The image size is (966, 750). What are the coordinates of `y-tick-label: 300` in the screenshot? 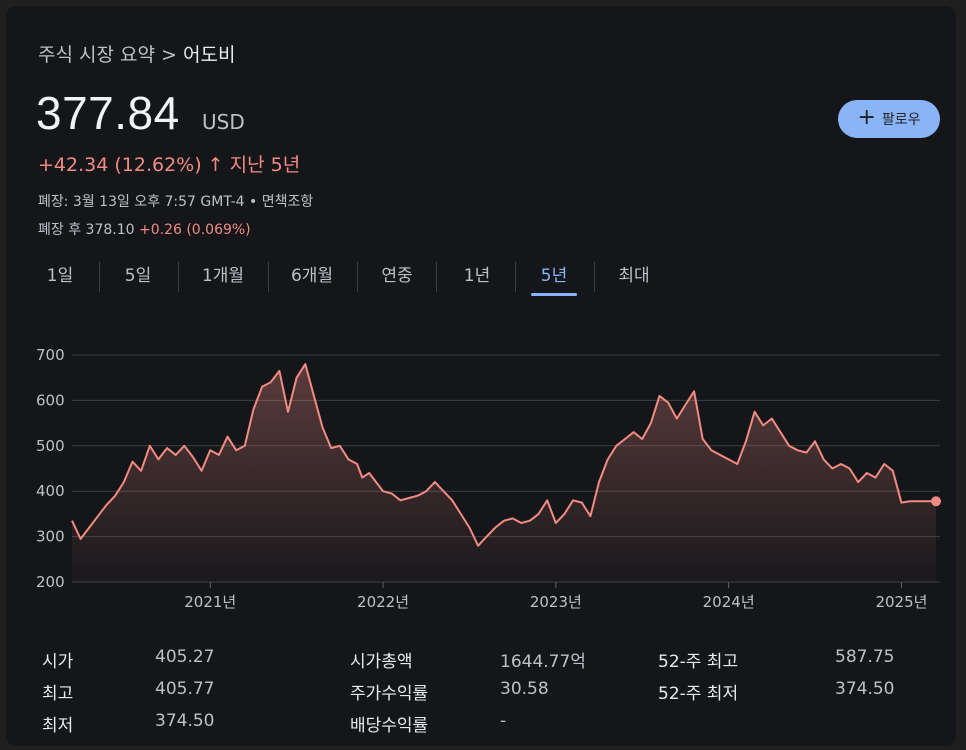 It's located at (50, 537).